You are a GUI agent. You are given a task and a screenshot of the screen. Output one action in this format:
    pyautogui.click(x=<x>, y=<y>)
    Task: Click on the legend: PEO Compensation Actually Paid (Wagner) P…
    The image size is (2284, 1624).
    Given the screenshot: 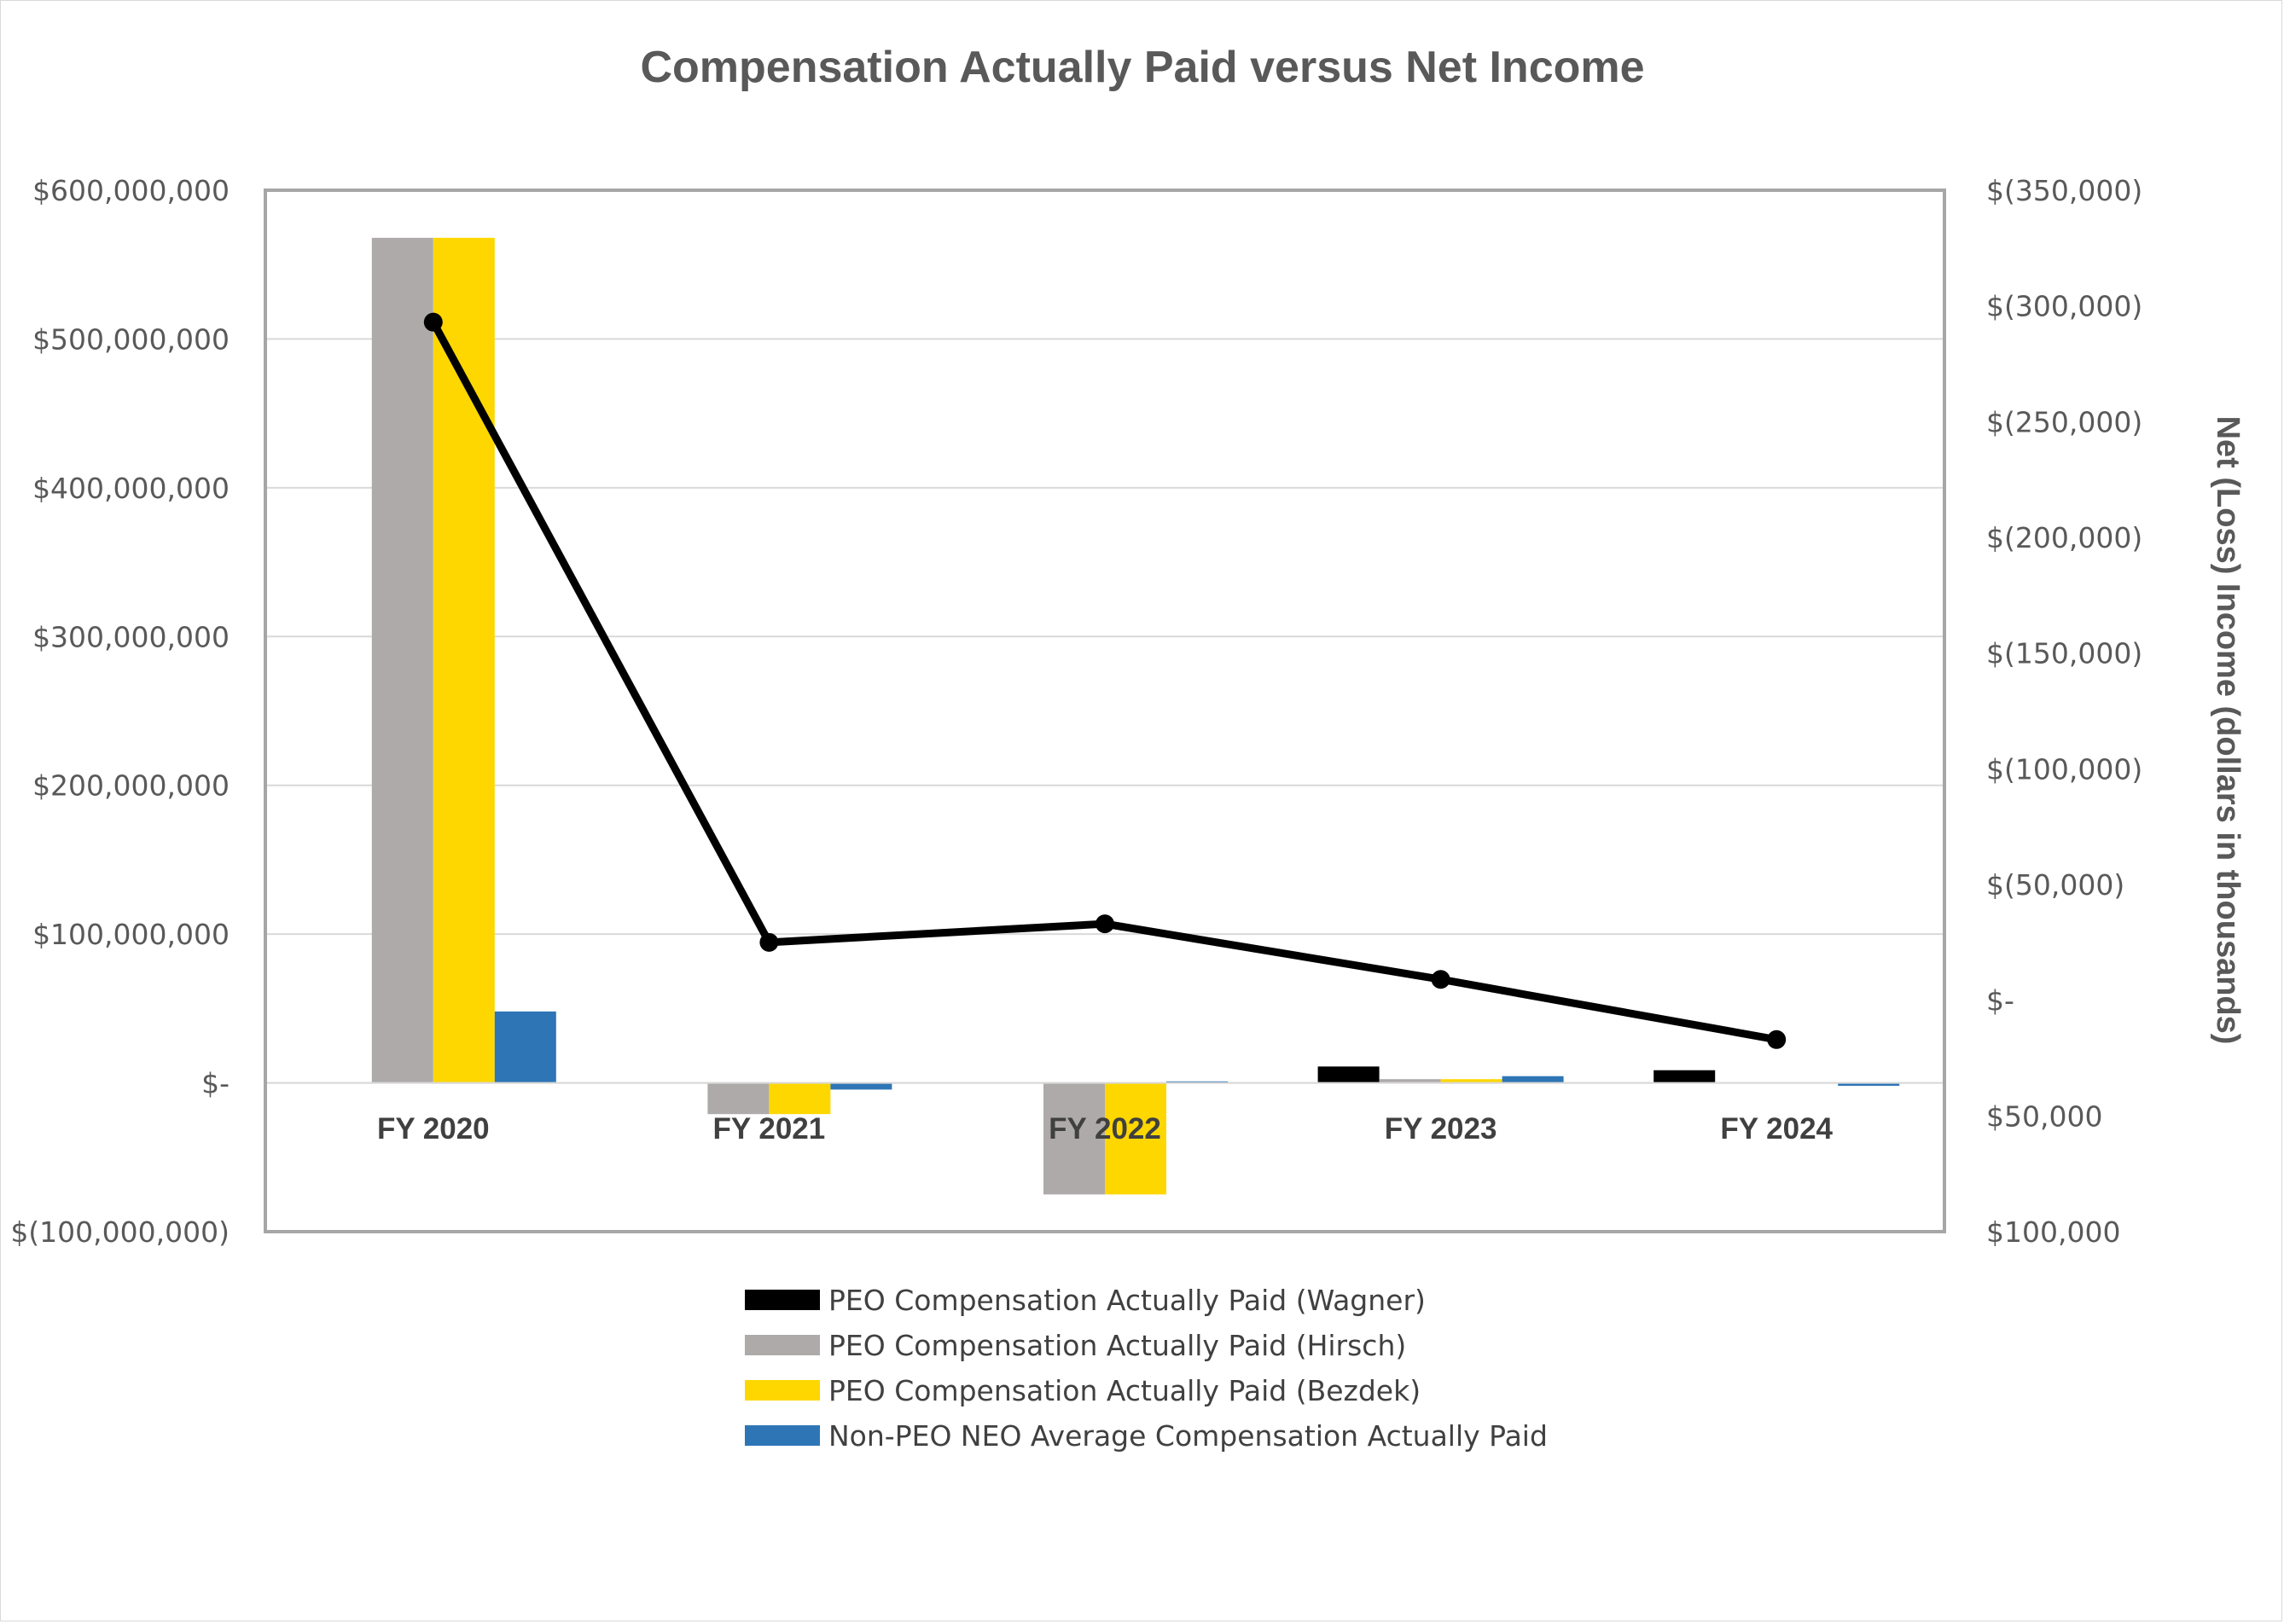 What is the action you would take?
    pyautogui.click(x=1146, y=1368)
    